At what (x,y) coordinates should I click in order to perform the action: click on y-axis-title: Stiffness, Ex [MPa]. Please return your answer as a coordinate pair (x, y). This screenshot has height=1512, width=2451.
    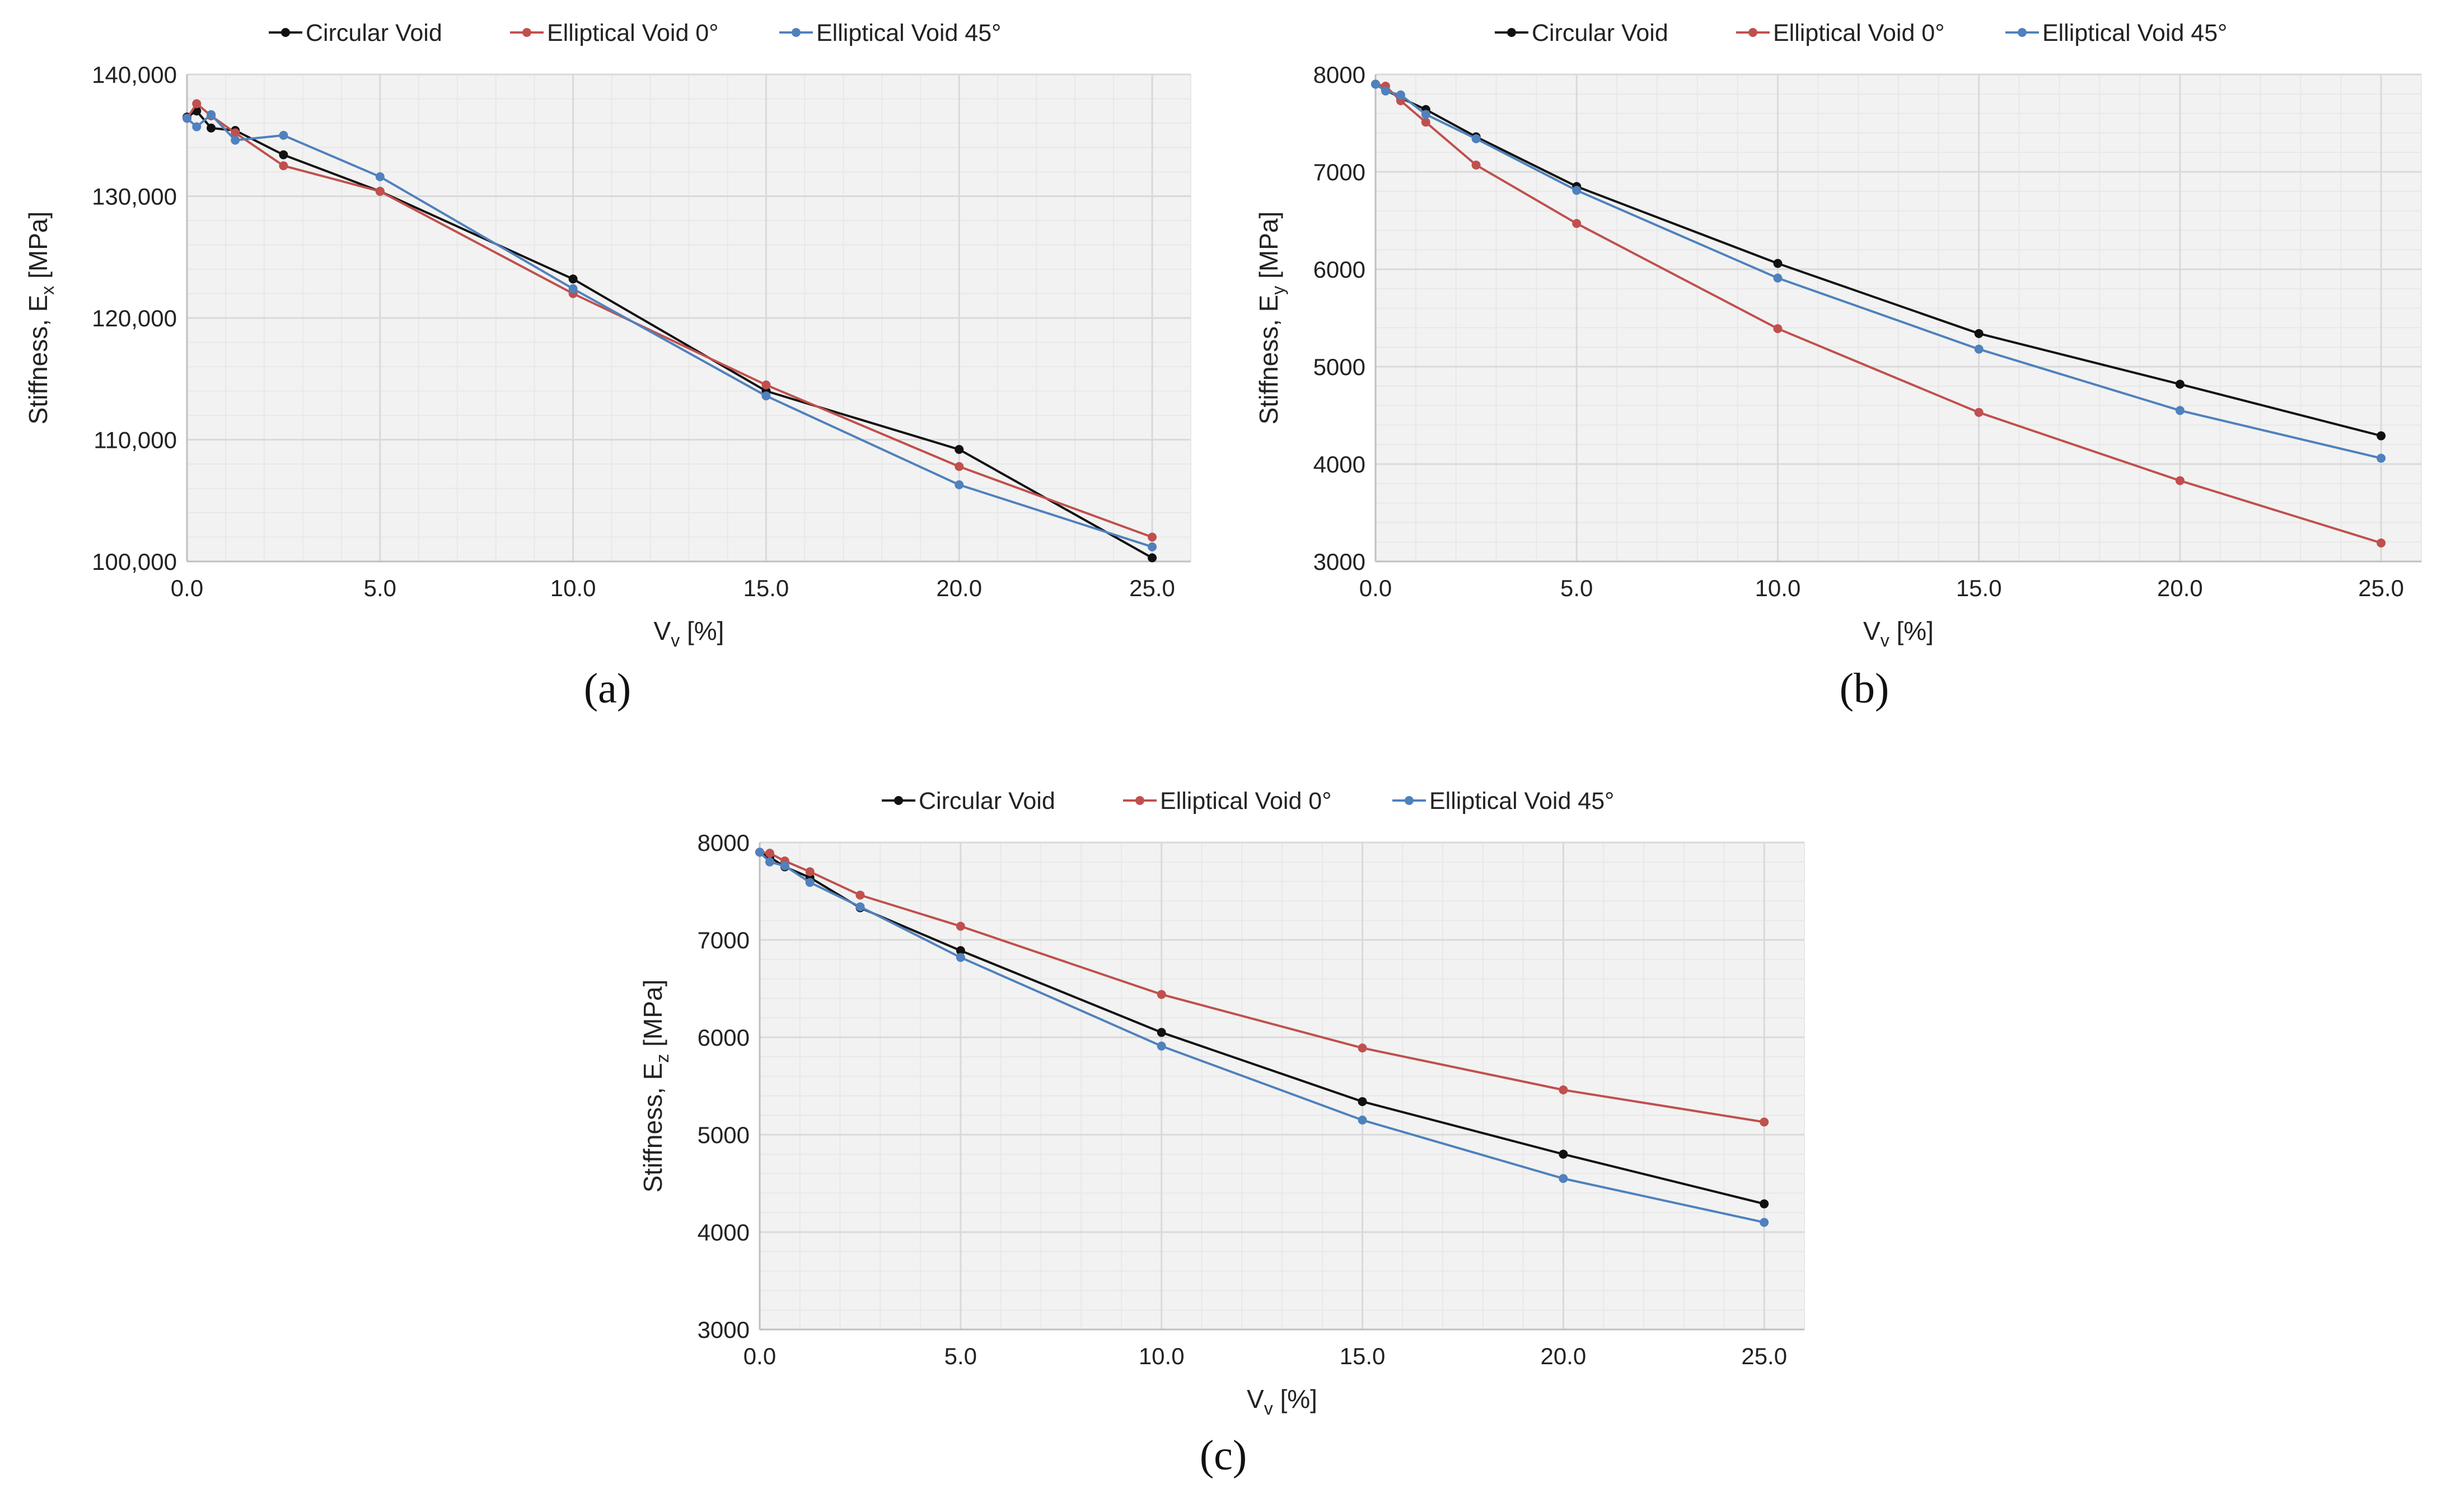
    Looking at the image, I should click on (41, 318).